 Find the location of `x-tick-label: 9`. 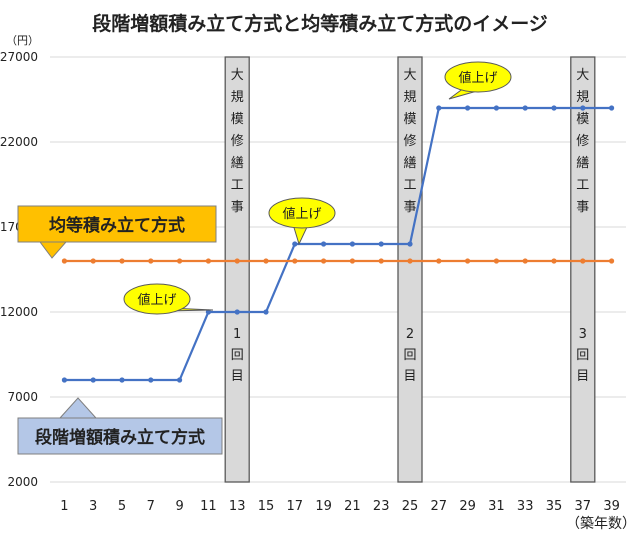

x-tick-label: 9 is located at coordinates (179, 506).